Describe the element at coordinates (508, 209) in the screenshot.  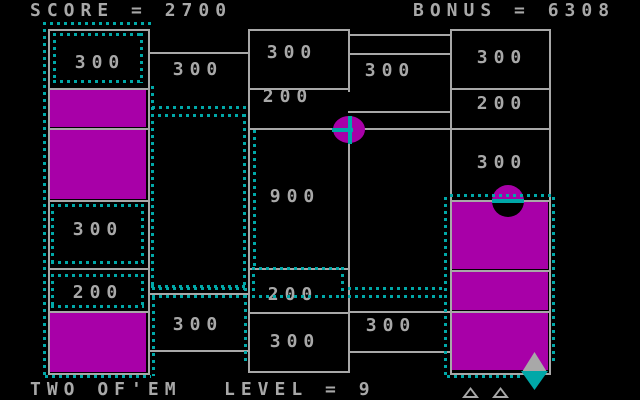
I see `ball-right-bottom-half` at that location.